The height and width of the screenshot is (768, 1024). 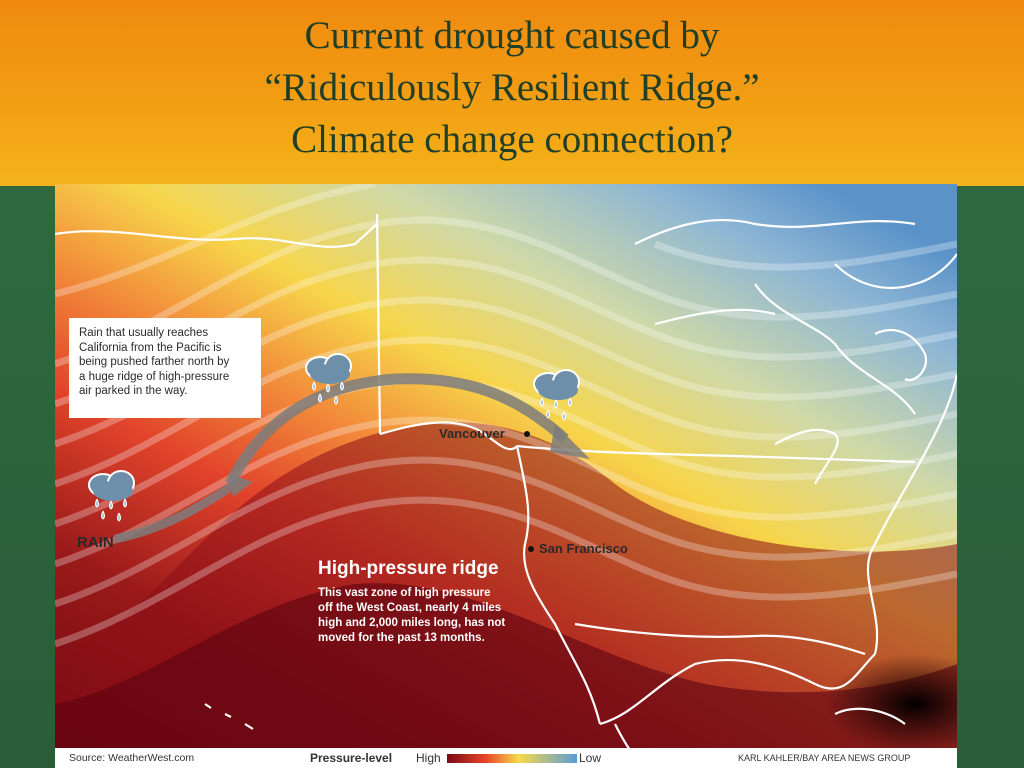 What do you see at coordinates (527, 434) in the screenshot?
I see `vancouver-marker` at bounding box center [527, 434].